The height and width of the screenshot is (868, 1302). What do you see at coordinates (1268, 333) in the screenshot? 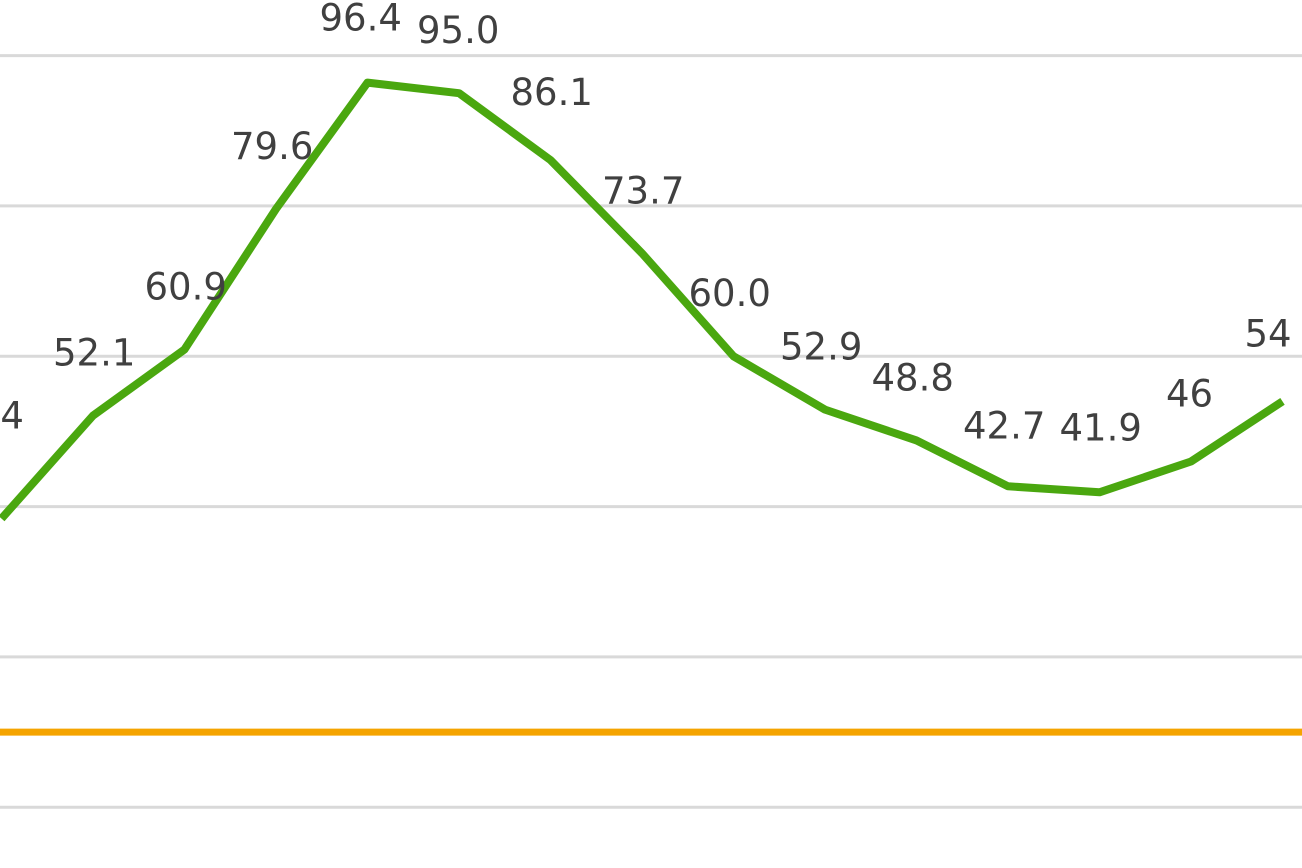
I see `data-label: 54` at bounding box center [1268, 333].